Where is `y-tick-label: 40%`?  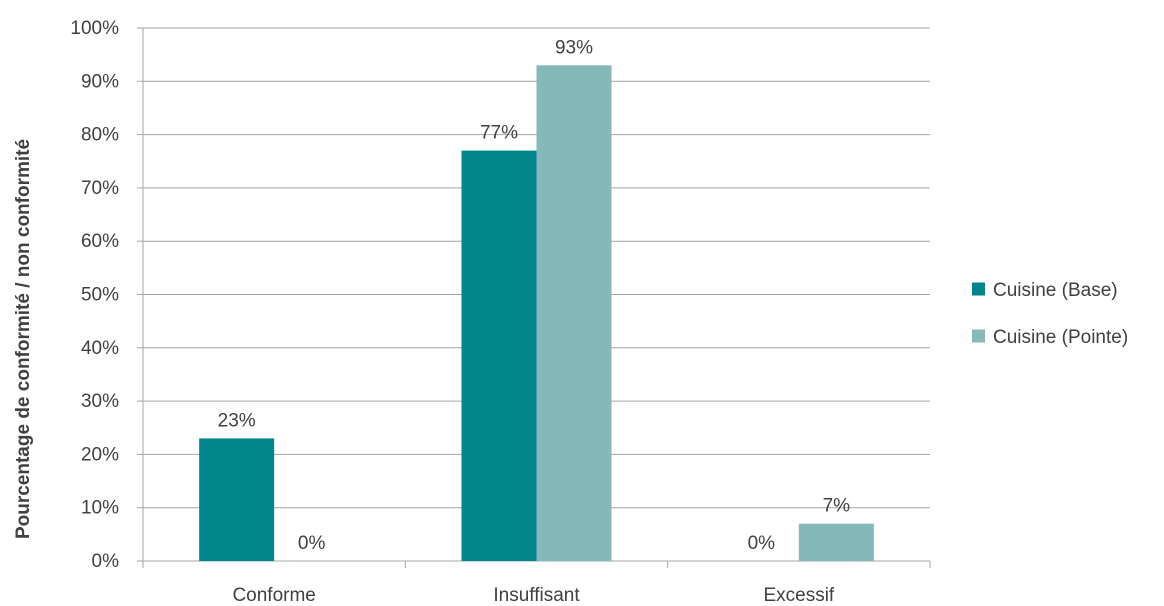
y-tick-label: 40% is located at coordinates (100, 348).